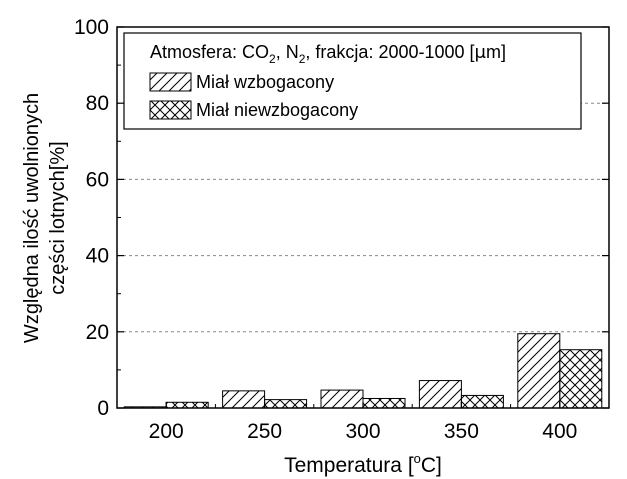 The height and width of the screenshot is (479, 627). I want to click on x-axis-label-main: Temperatura [, so click(349, 465).